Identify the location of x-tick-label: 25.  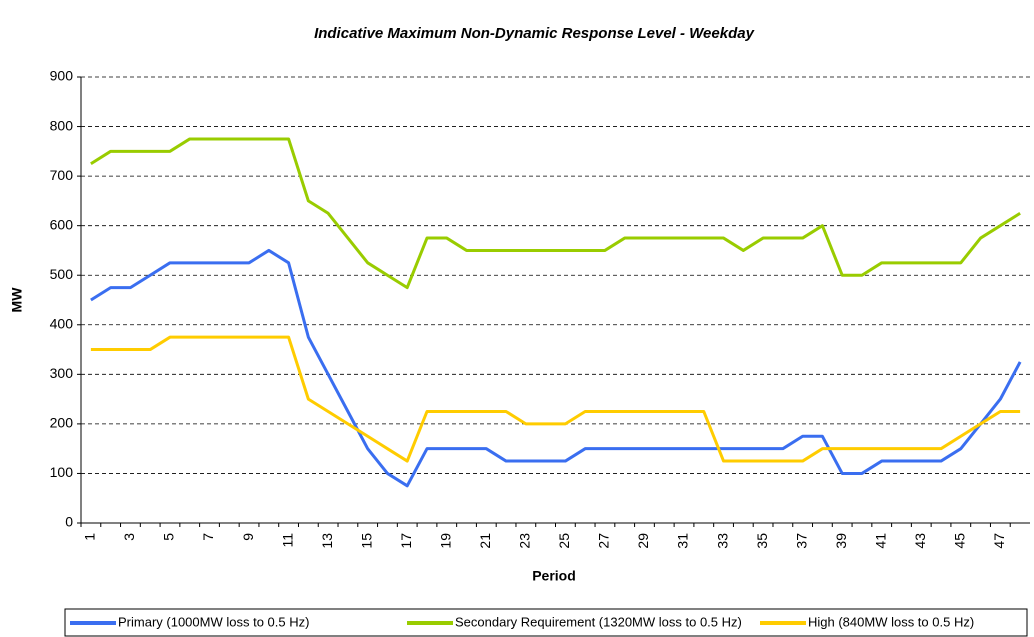
(564, 541).